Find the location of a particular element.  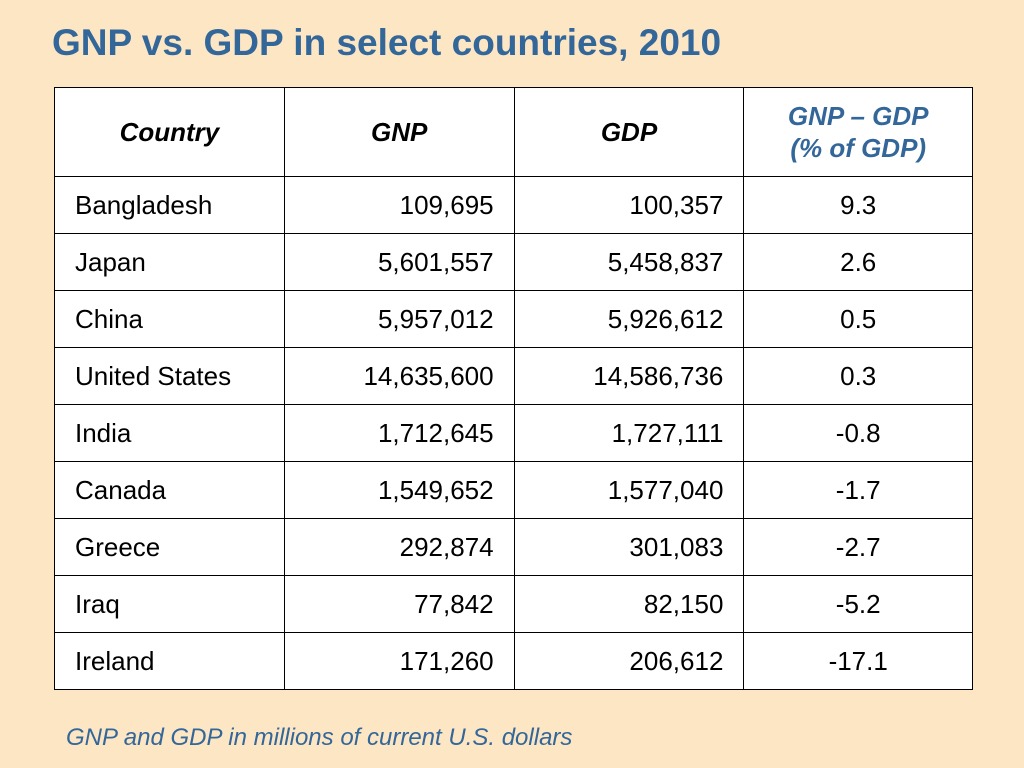

cell-gnp: 14,635,600 is located at coordinates (399, 376).